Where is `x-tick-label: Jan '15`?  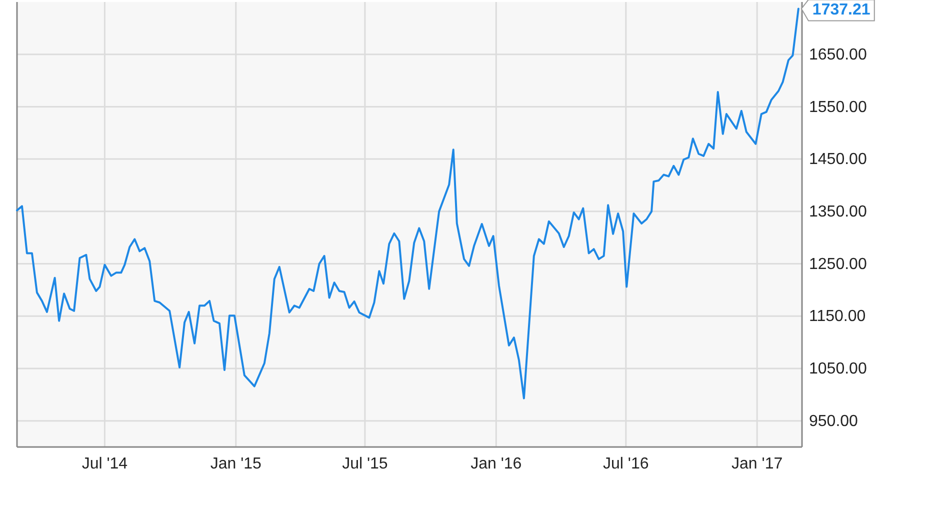 x-tick-label: Jan '15 is located at coordinates (236, 463).